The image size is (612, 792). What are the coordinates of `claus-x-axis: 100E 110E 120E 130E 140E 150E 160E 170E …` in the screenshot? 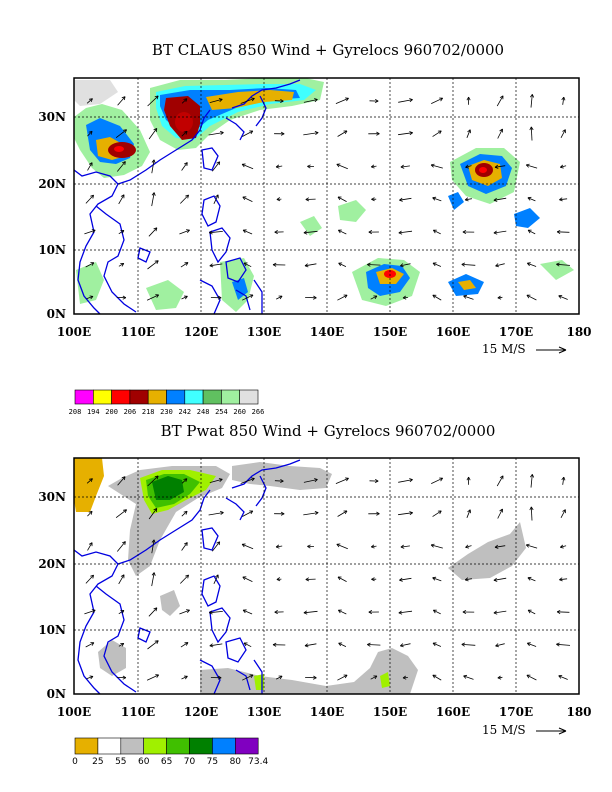 It's located at (324, 332).